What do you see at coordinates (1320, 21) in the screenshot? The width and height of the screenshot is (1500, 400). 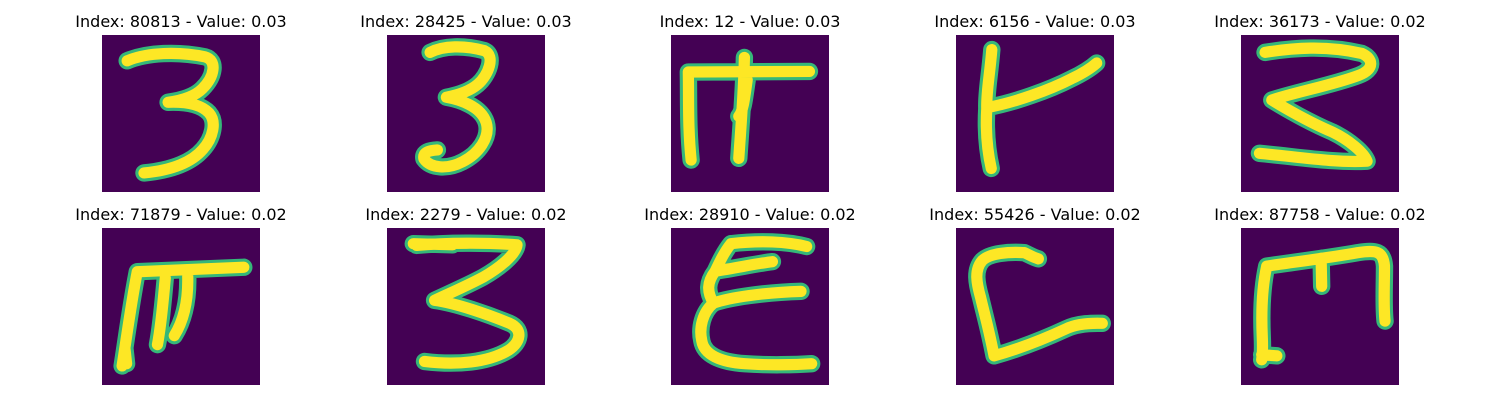 I see `panel-title: Index: 36173 - Value: 0.02` at bounding box center [1320, 21].